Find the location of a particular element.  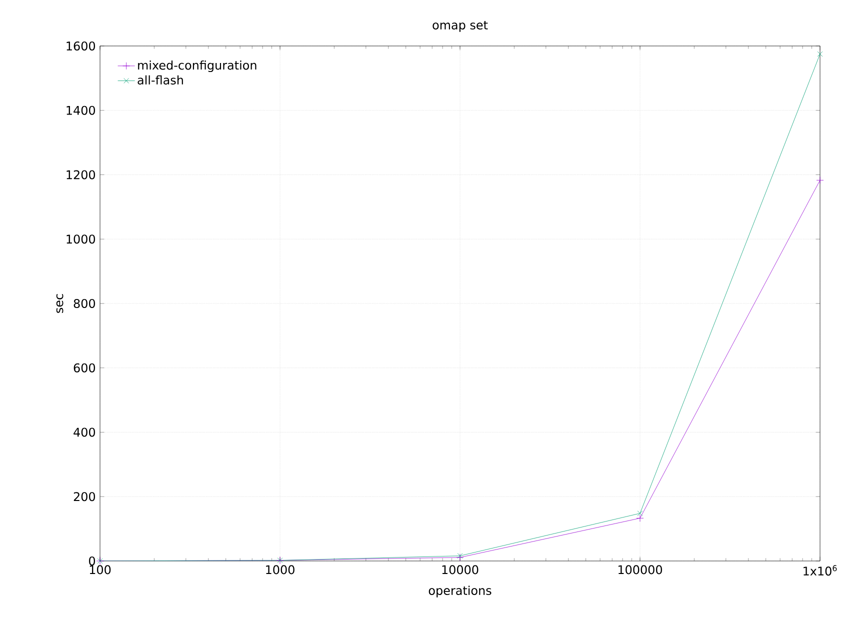

y-tick-label: 1000 is located at coordinates (81, 239).